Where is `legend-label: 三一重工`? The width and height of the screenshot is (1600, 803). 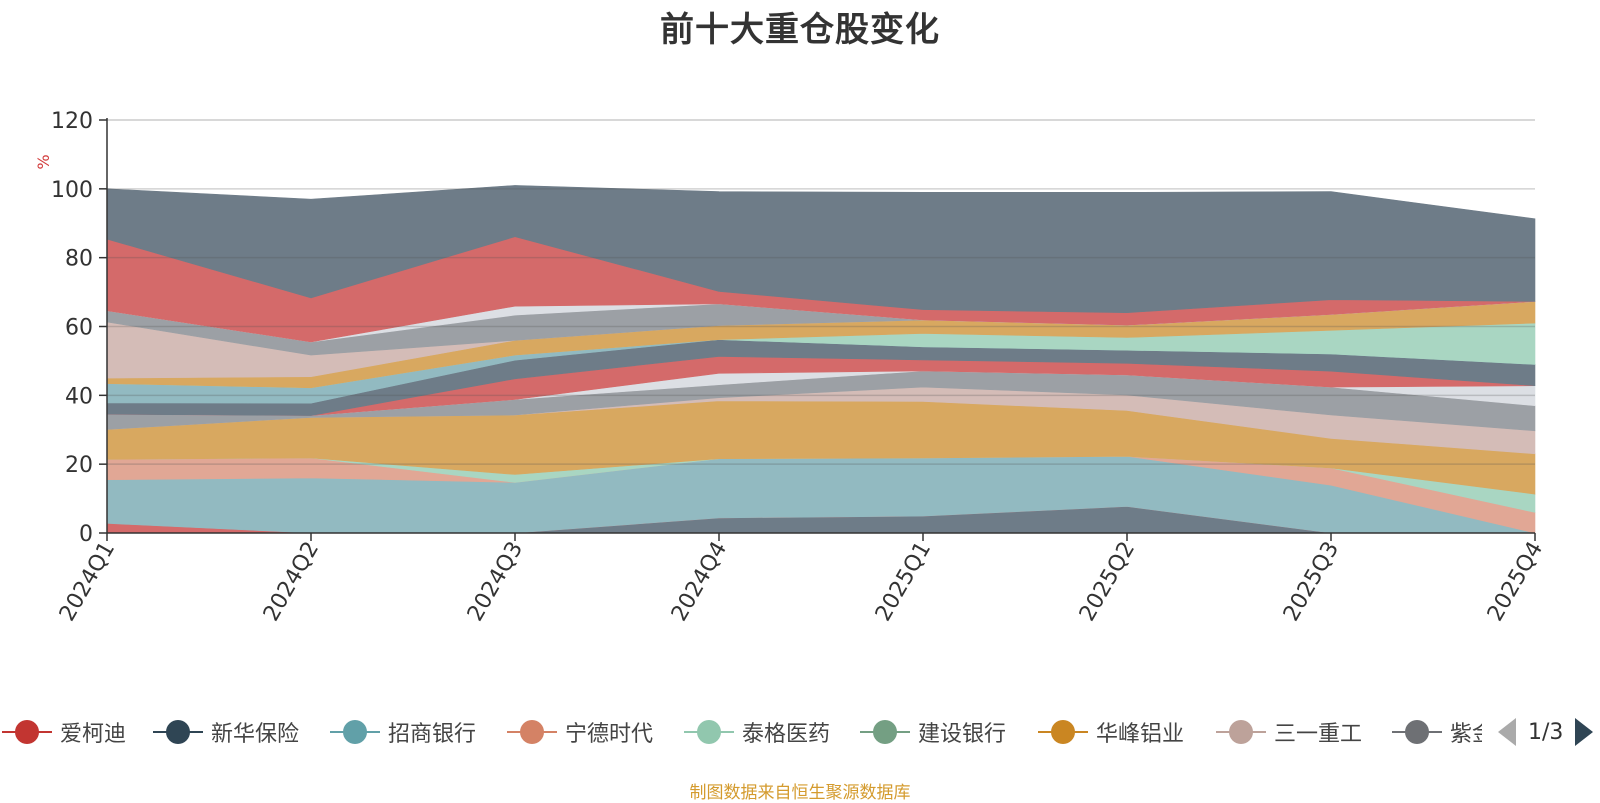 legend-label: 三一重工 is located at coordinates (1318, 734).